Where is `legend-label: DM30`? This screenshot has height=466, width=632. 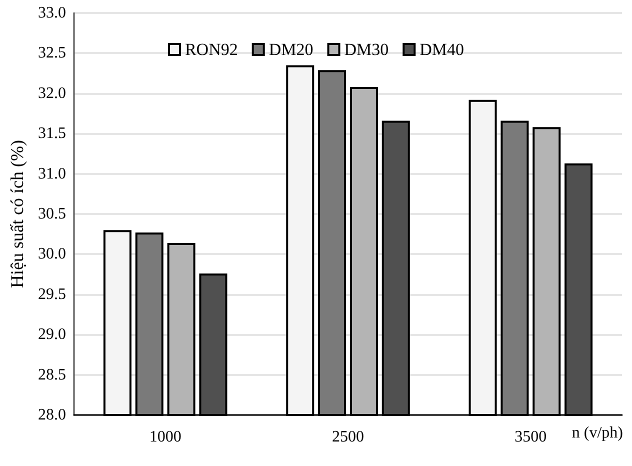 legend-label: DM30 is located at coordinates (366, 49).